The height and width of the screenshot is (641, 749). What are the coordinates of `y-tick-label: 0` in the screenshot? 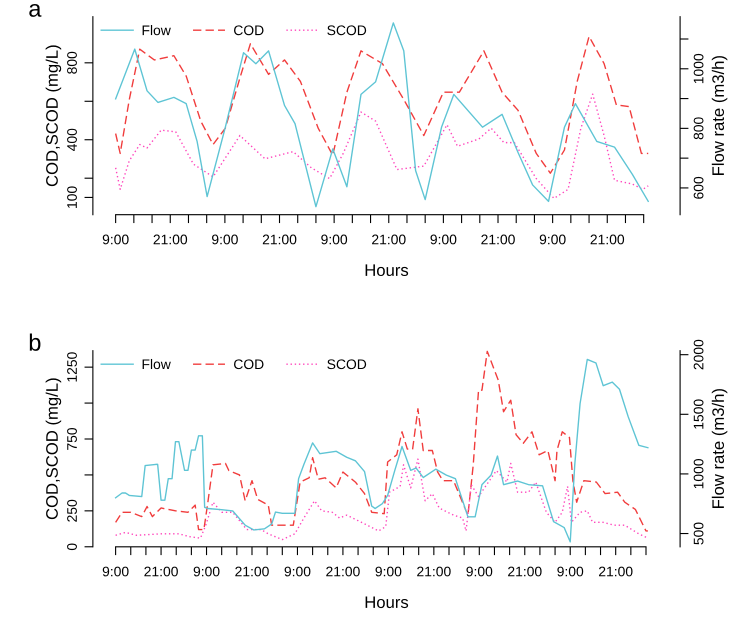 It's located at (72, 546).